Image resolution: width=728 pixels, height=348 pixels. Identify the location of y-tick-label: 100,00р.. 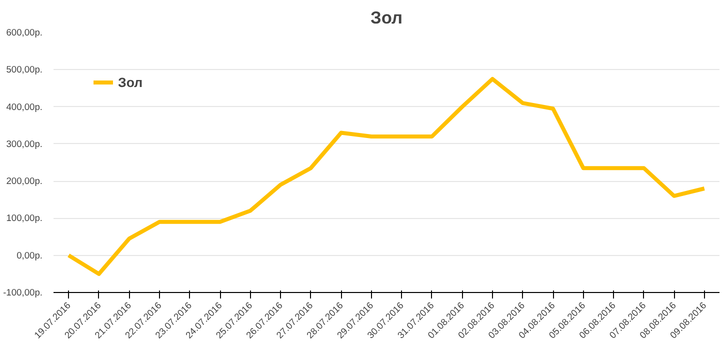
(24, 218).